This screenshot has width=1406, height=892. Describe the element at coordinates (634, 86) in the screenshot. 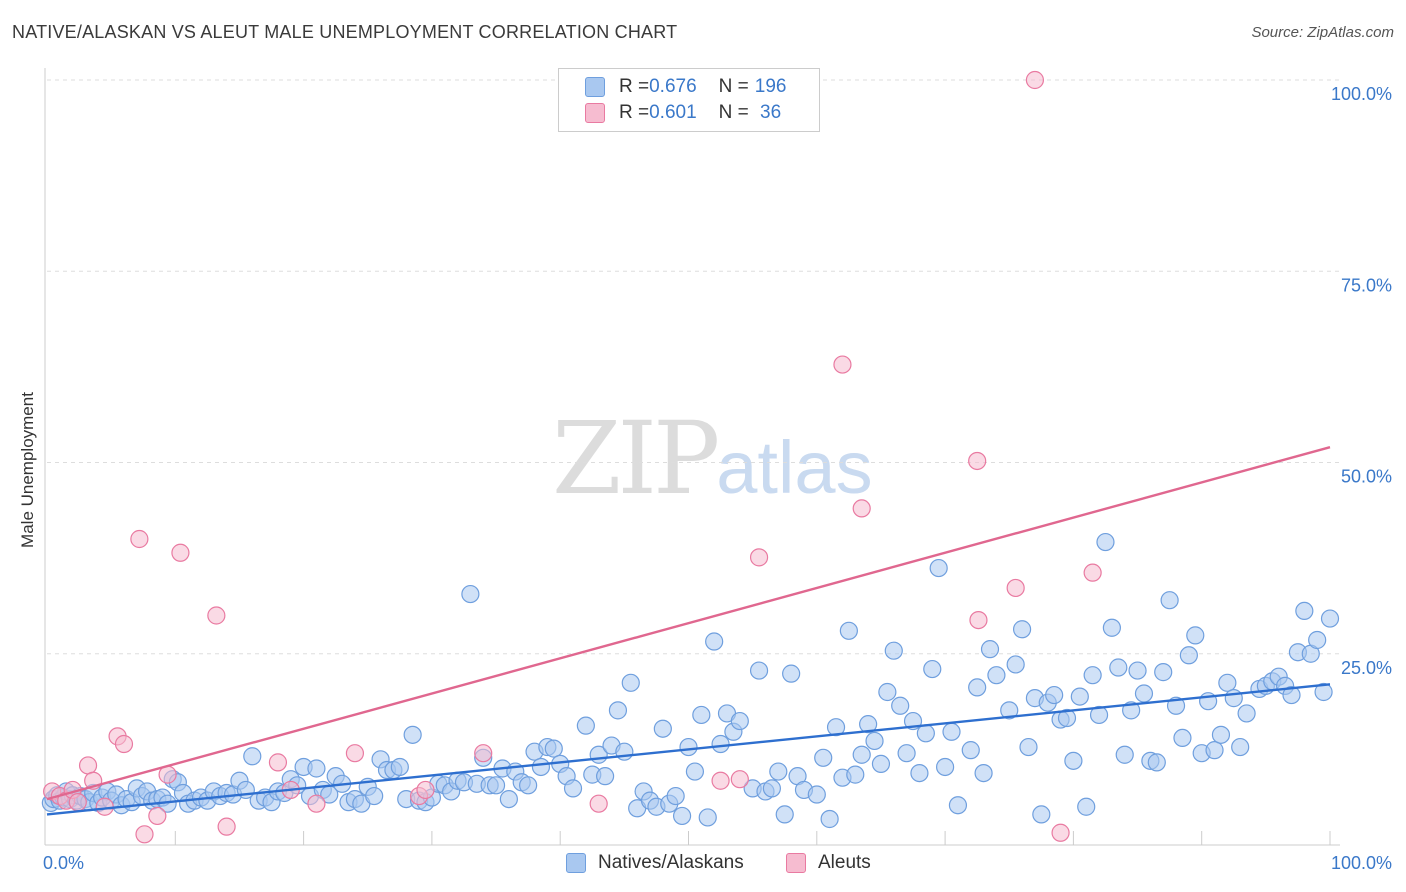

I see `legend-r-label: R =` at that location.